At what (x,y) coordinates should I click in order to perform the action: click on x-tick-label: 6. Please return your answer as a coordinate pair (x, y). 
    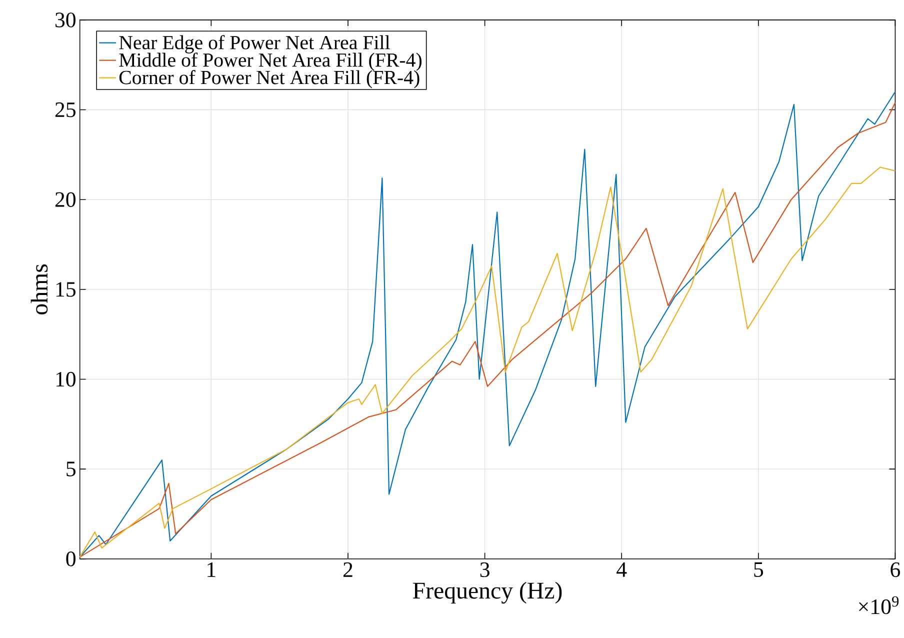
    Looking at the image, I should click on (895, 570).